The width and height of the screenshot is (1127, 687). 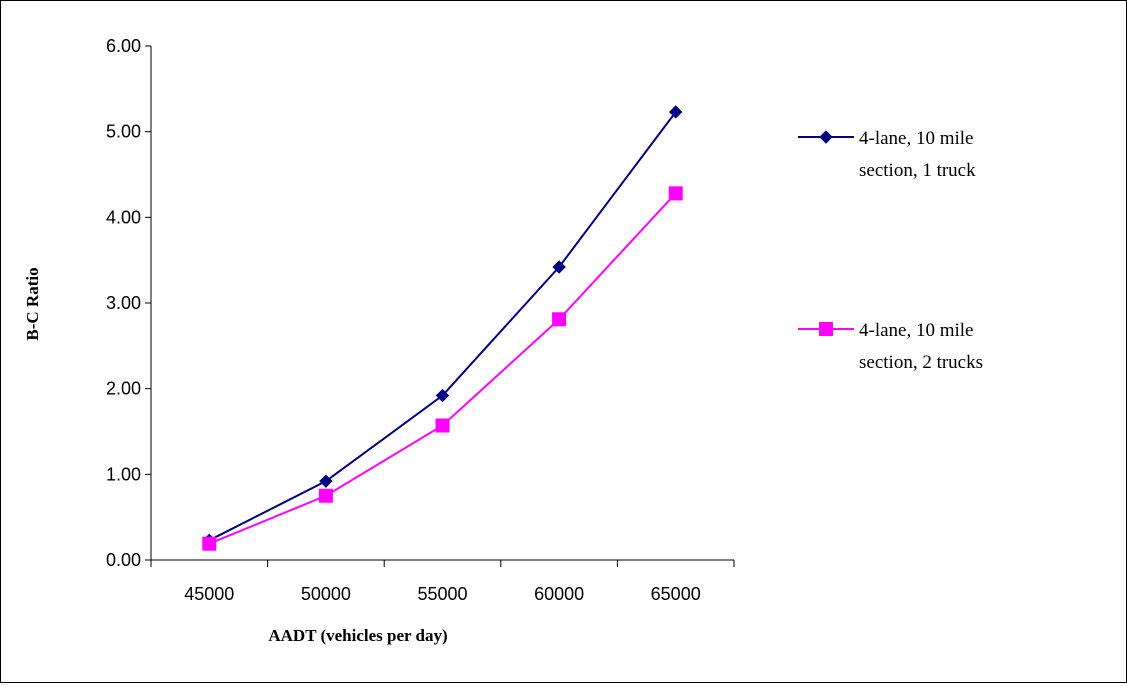 I want to click on y-tick-label: 0.00, so click(x=123, y=560).